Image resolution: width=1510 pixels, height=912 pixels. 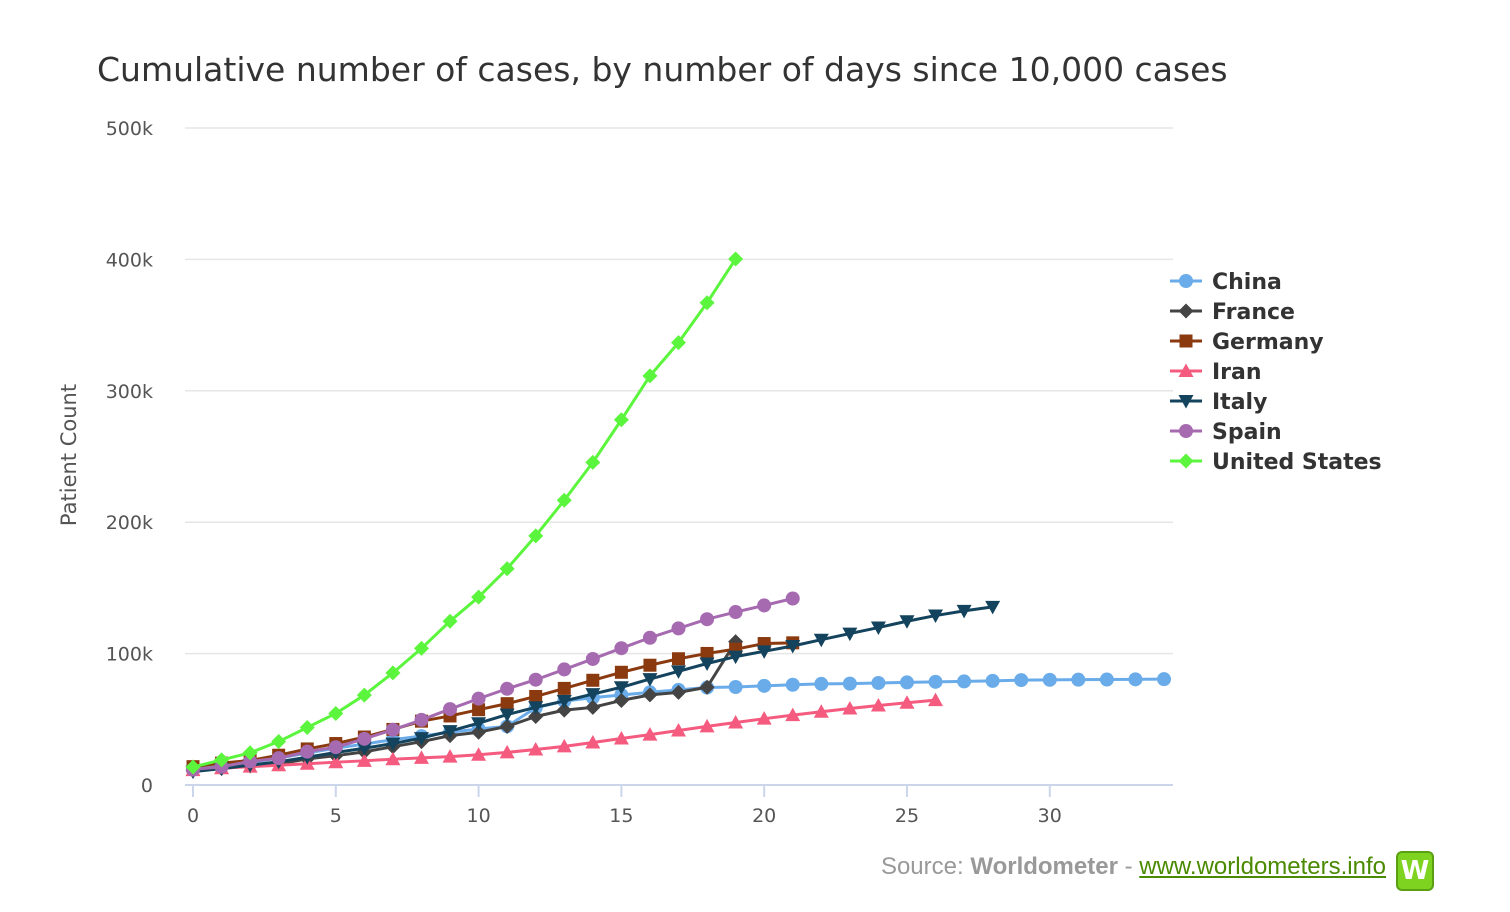 What do you see at coordinates (1276, 462) in the screenshot?
I see `legend-item-united-states: United States` at bounding box center [1276, 462].